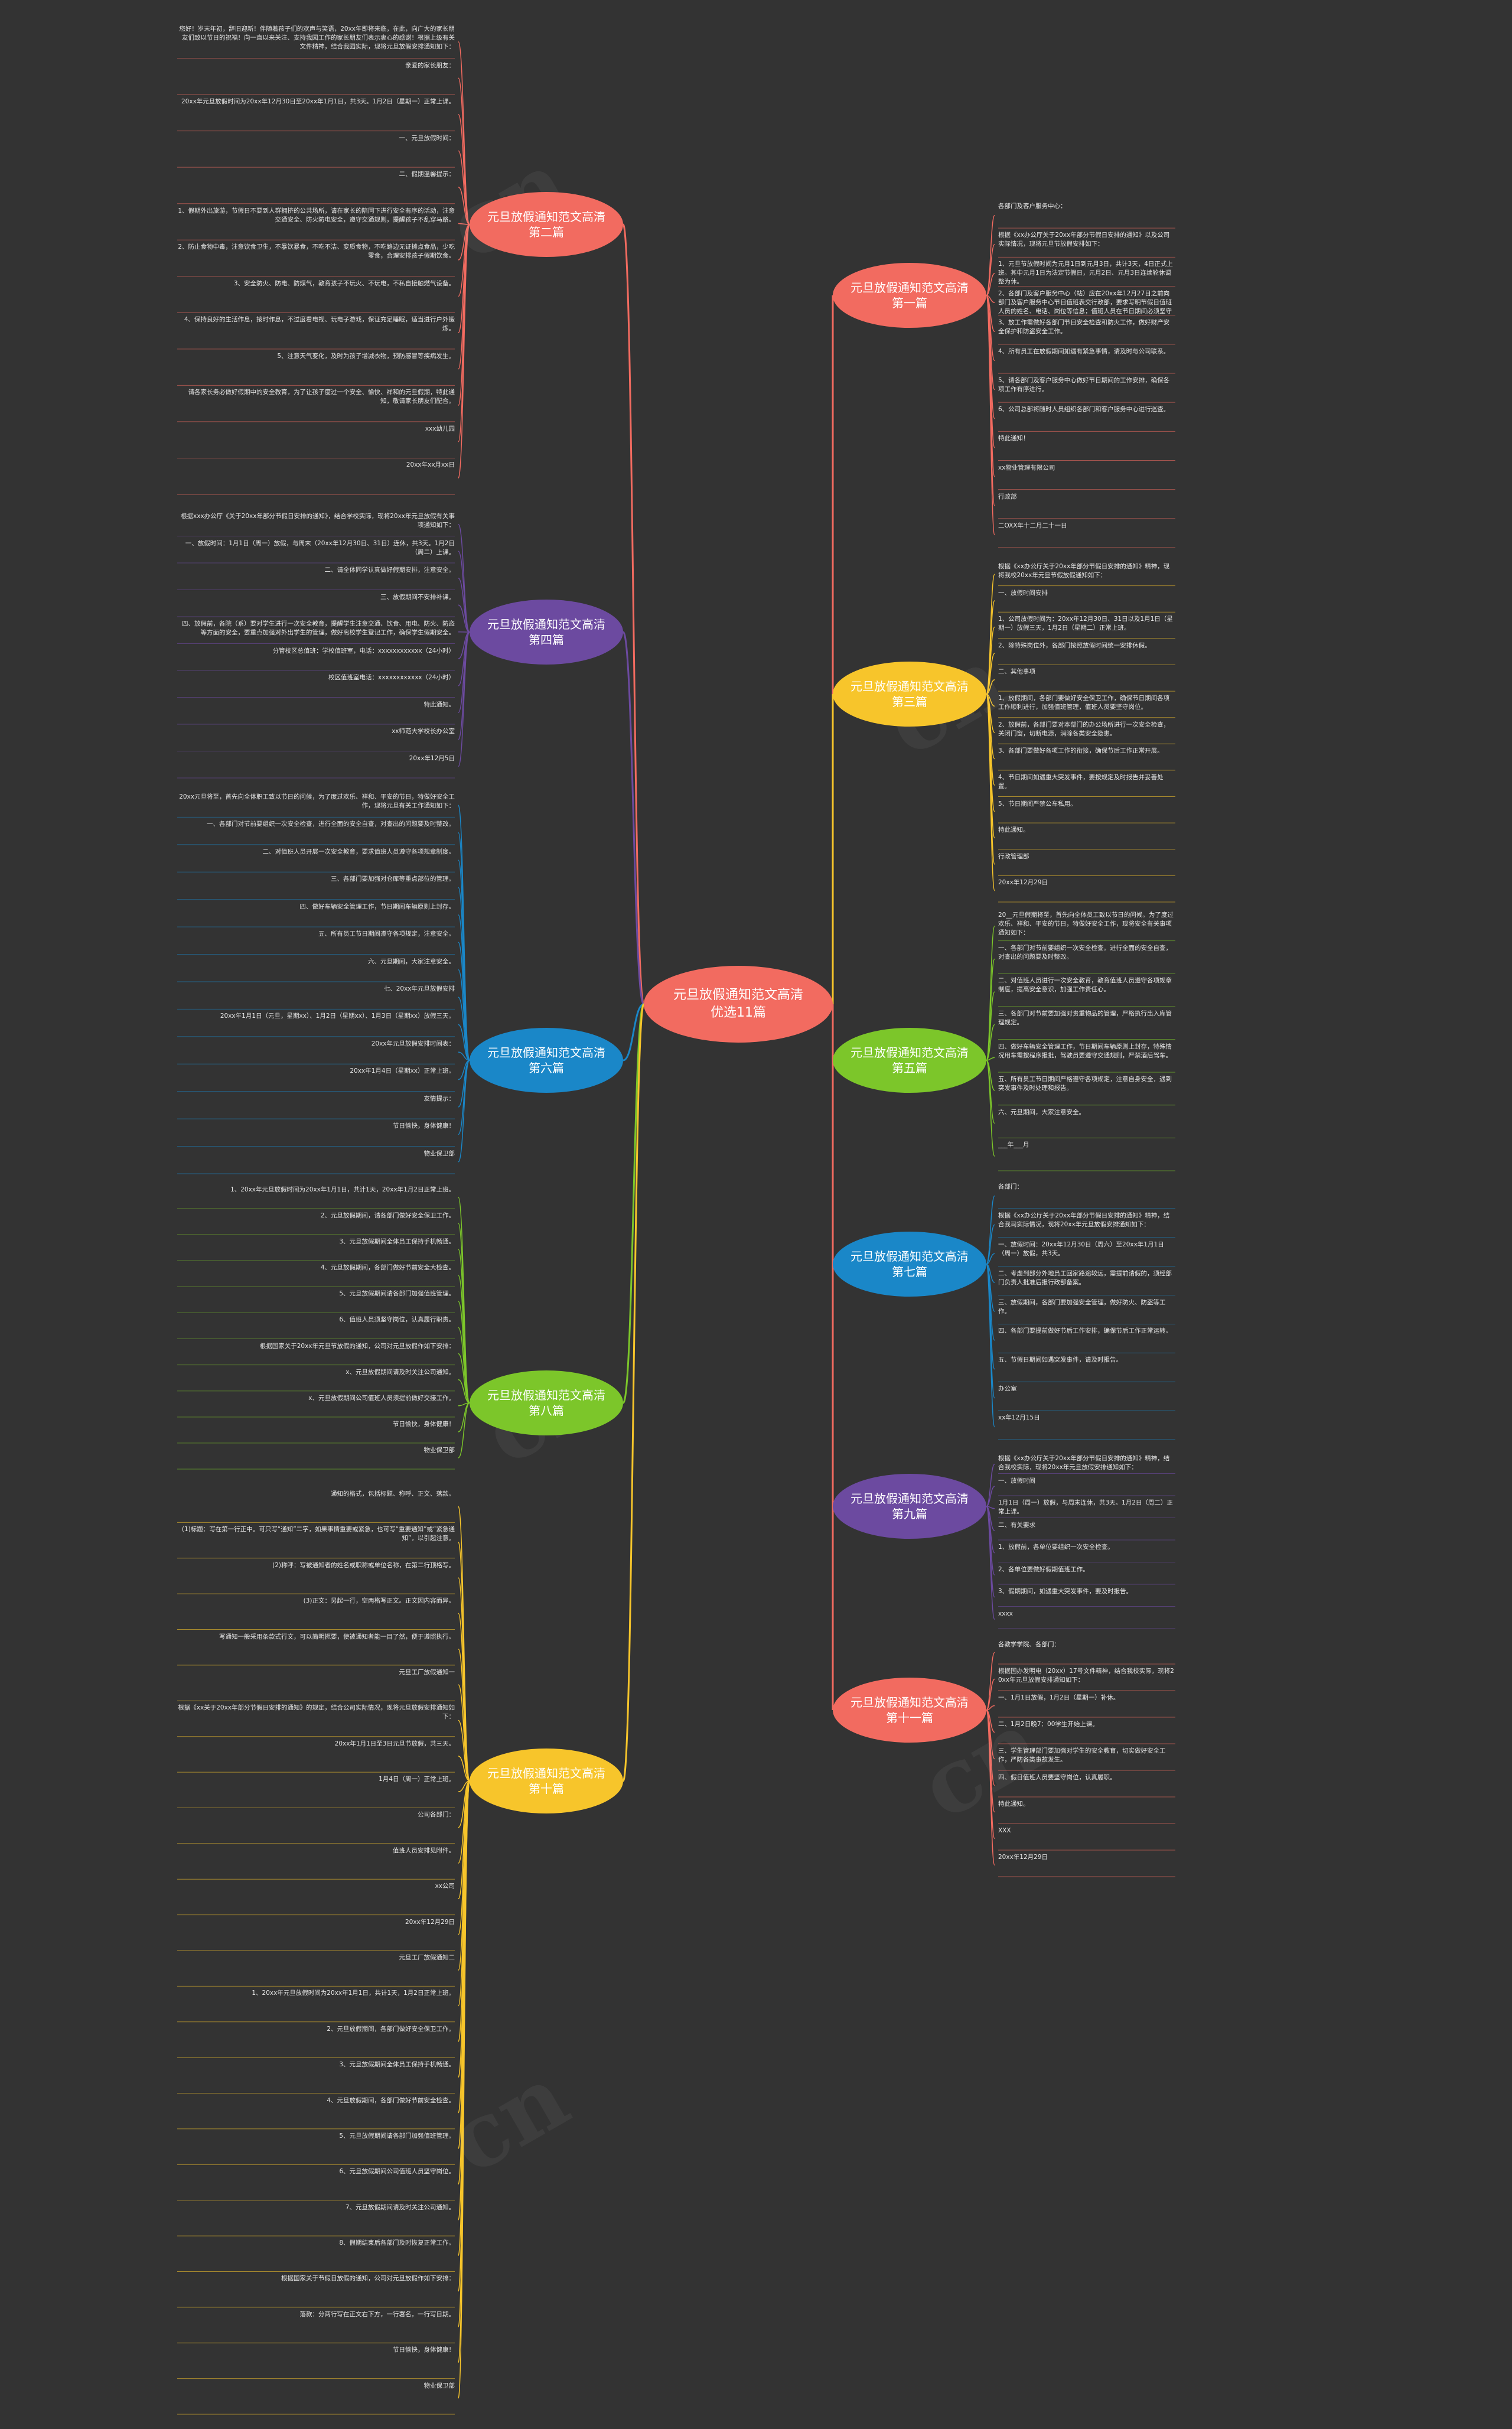 The image size is (1512, 2429). What do you see at coordinates (546, 224) in the screenshot?
I see `branch-node-2: 元旦放假通知范文高清 第二篇` at bounding box center [546, 224].